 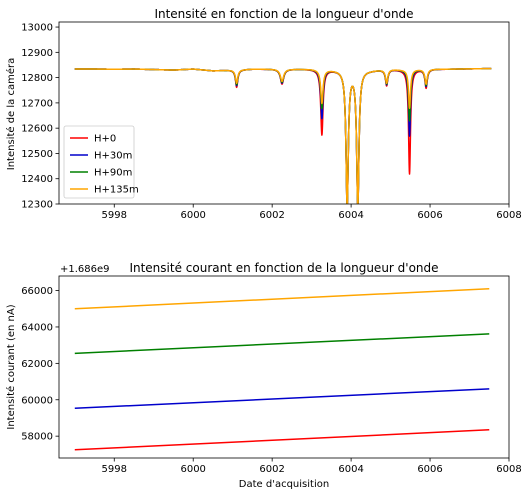 I want to click on legend-label-h-0: H+0, so click(x=105, y=139).